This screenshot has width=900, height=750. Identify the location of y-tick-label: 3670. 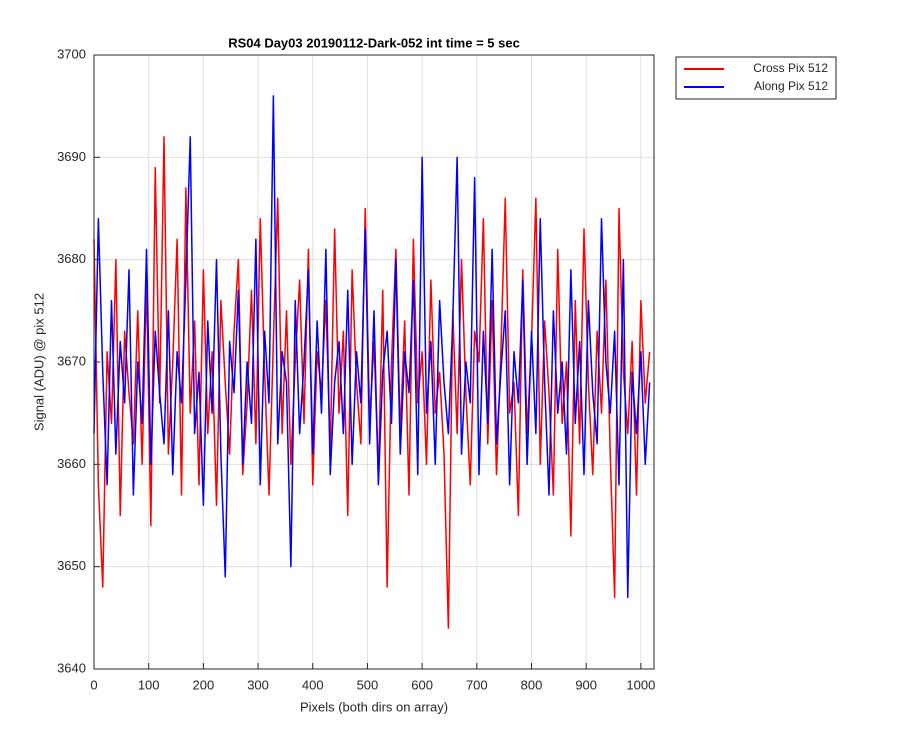
(71, 360).